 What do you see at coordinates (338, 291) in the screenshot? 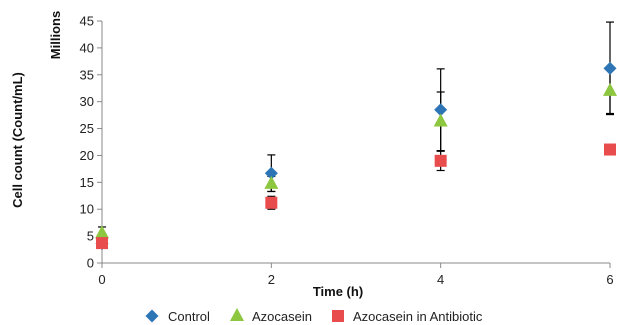
I see `x-axis-title: Time (h)` at bounding box center [338, 291].